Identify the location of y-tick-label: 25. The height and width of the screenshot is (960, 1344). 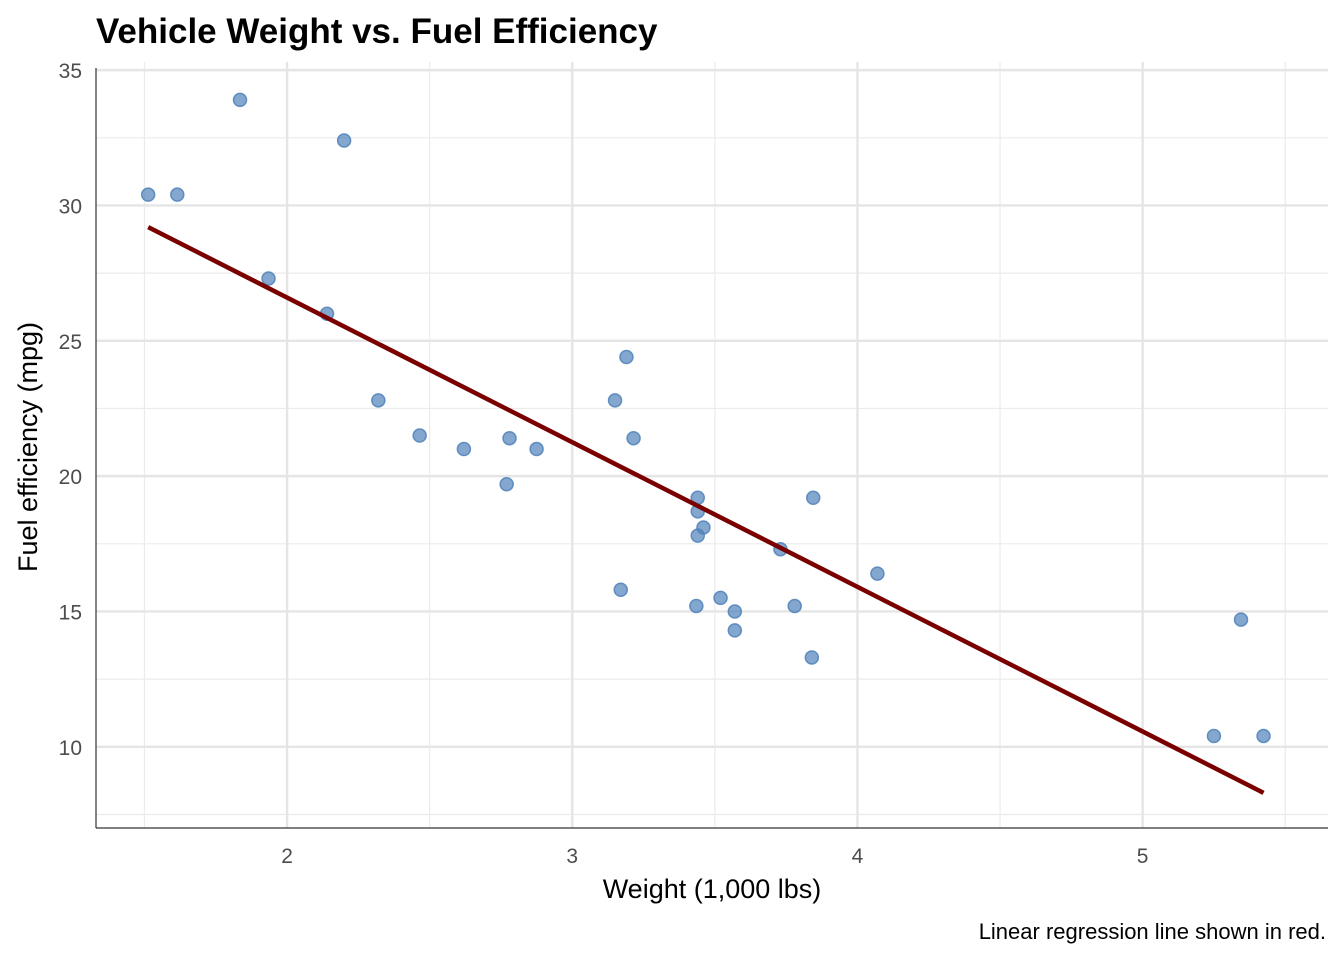
(70, 342).